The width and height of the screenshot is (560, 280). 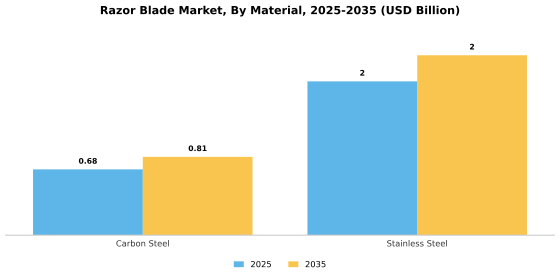 What do you see at coordinates (142, 243) in the screenshot?
I see `x-tick-label: Carbon Steel` at bounding box center [142, 243].